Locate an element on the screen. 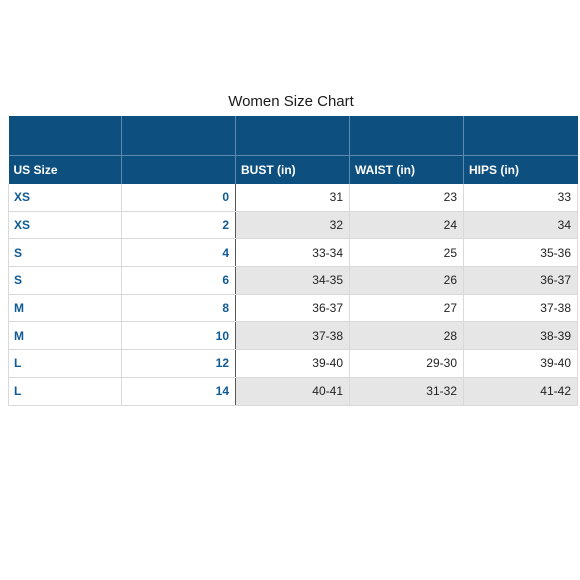 Image resolution: width=580 pixels, height=580 pixels. waist-value: 26 is located at coordinates (406, 280).